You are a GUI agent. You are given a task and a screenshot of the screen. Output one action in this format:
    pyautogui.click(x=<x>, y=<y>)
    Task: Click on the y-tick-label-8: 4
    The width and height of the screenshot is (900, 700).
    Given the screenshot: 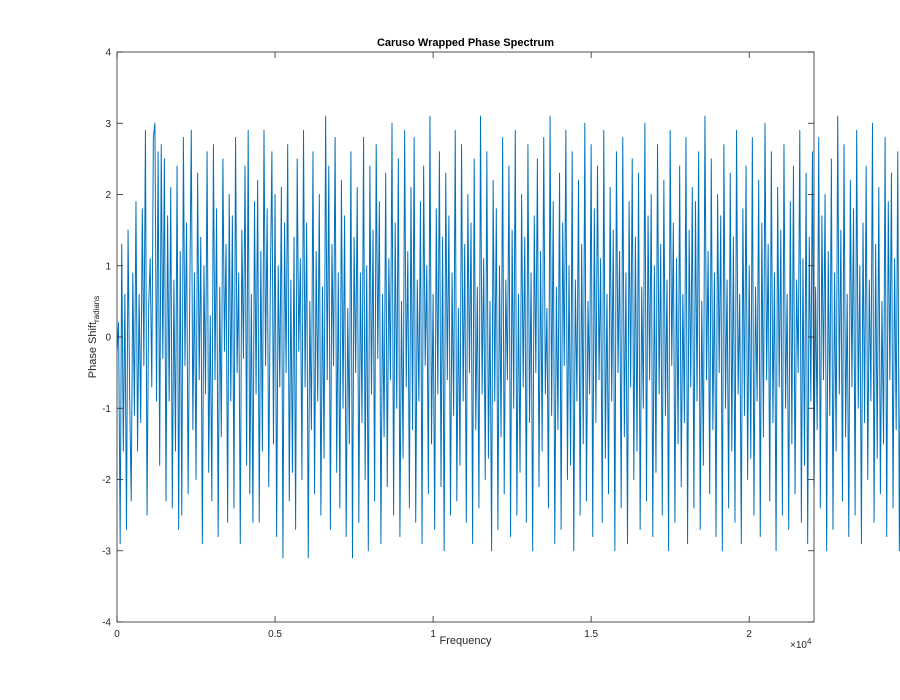 What is the action you would take?
    pyautogui.click(x=108, y=53)
    